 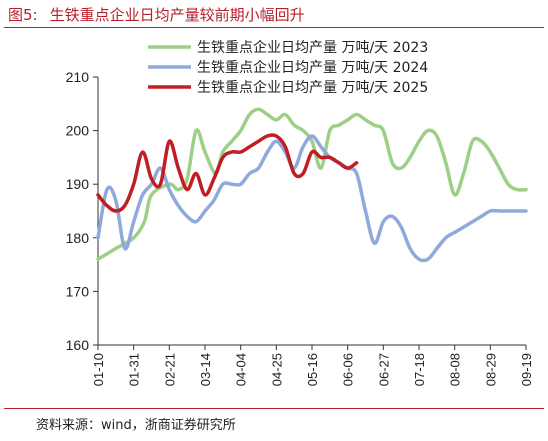 What do you see at coordinates (134, 369) in the screenshot?
I see `x-tick-label: 01-31` at bounding box center [134, 369].